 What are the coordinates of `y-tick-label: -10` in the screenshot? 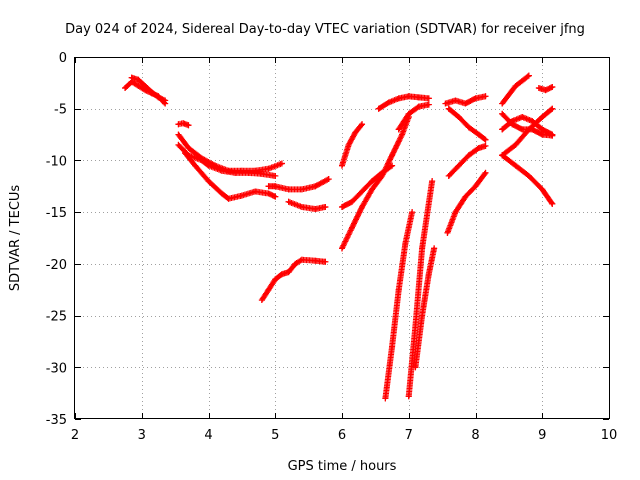 It's located at (56, 161).